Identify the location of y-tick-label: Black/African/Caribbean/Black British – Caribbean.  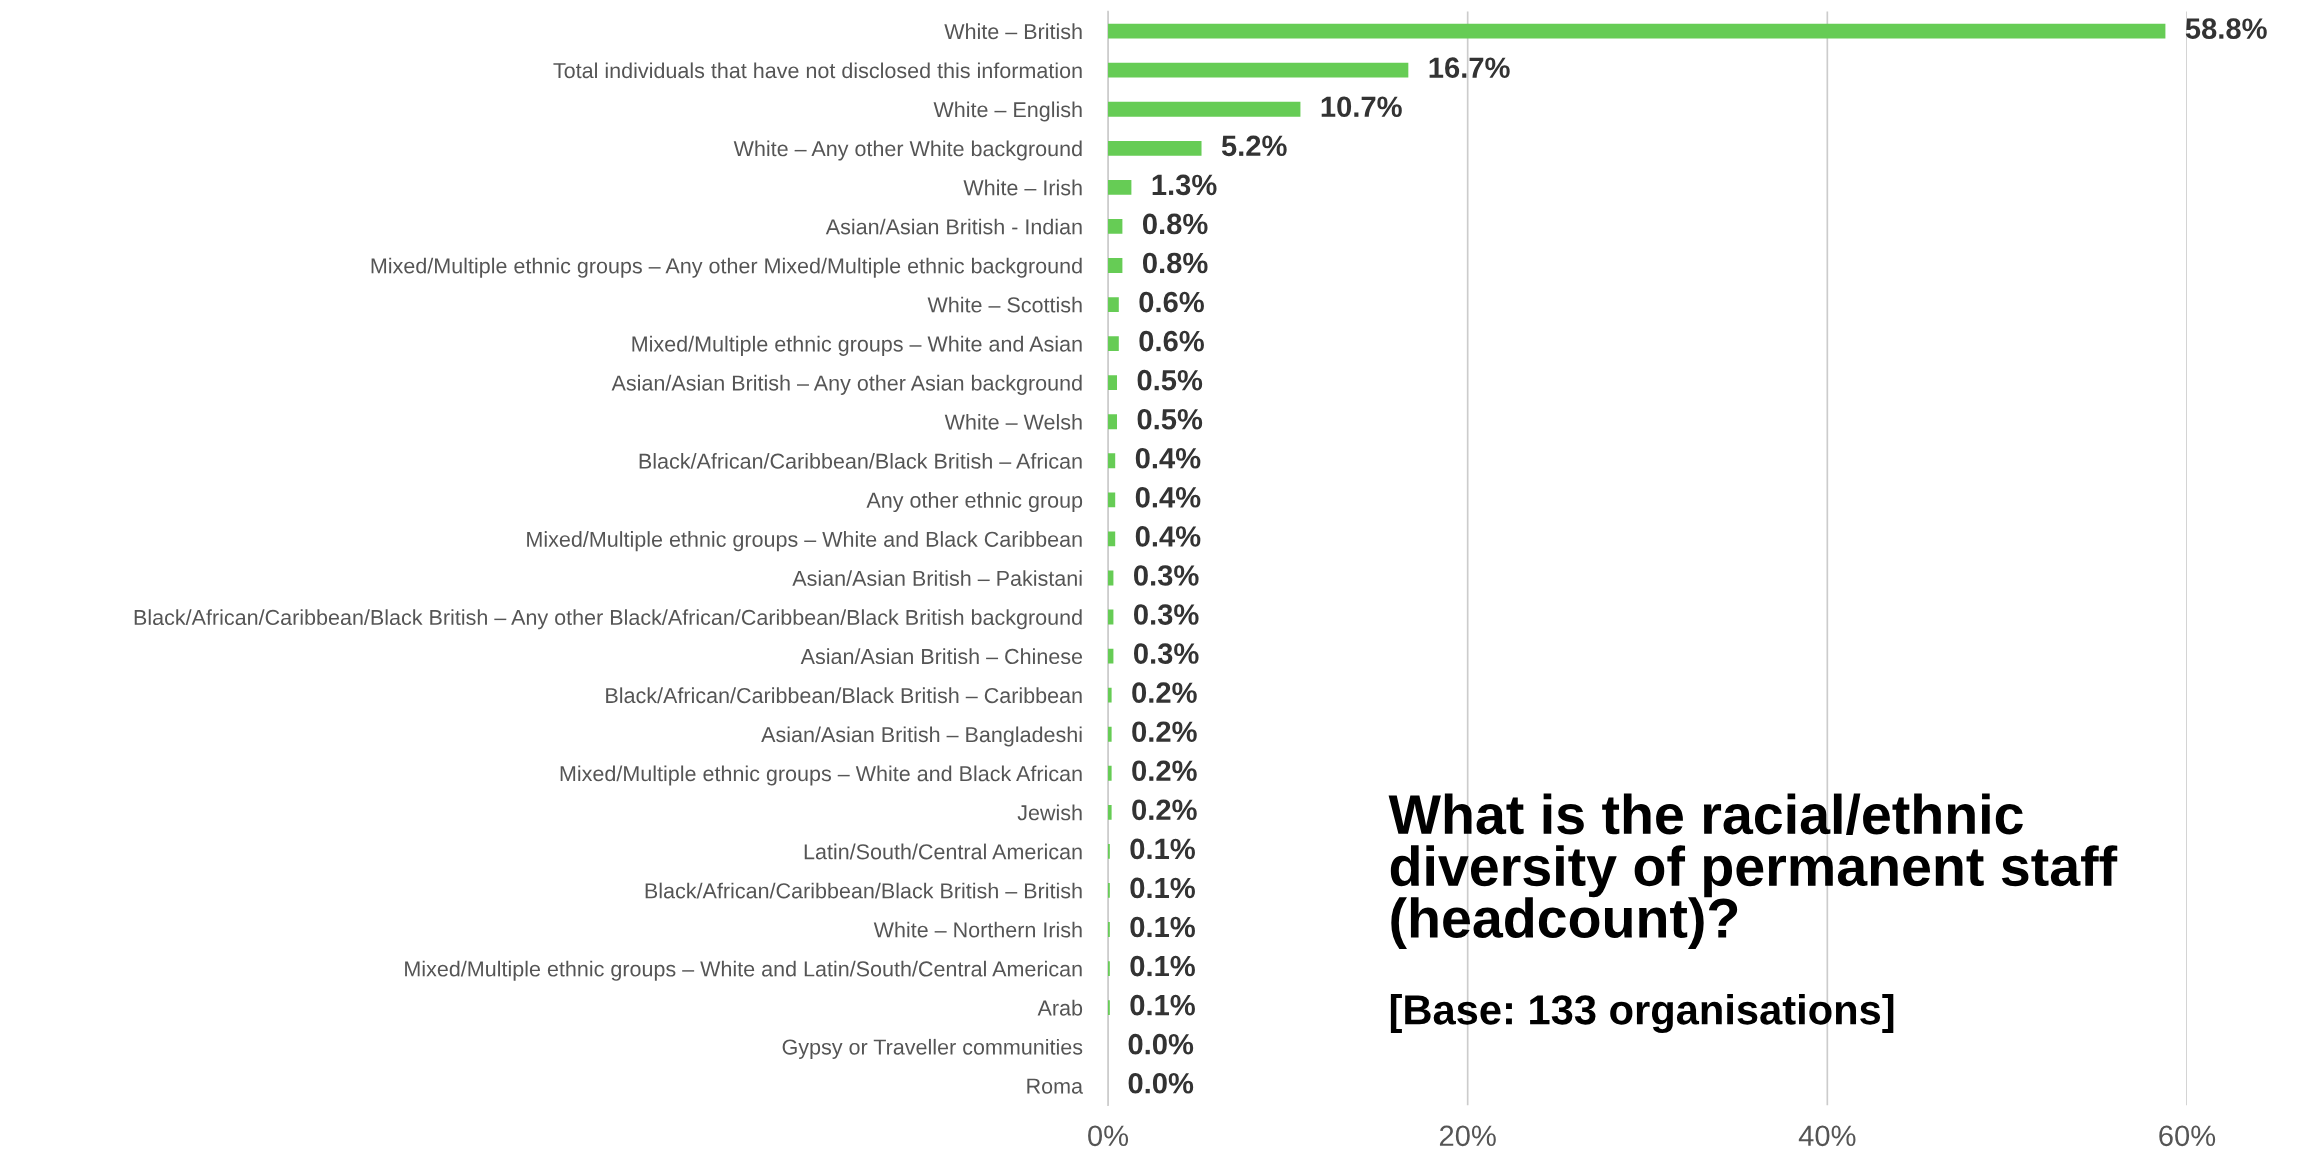
(844, 695).